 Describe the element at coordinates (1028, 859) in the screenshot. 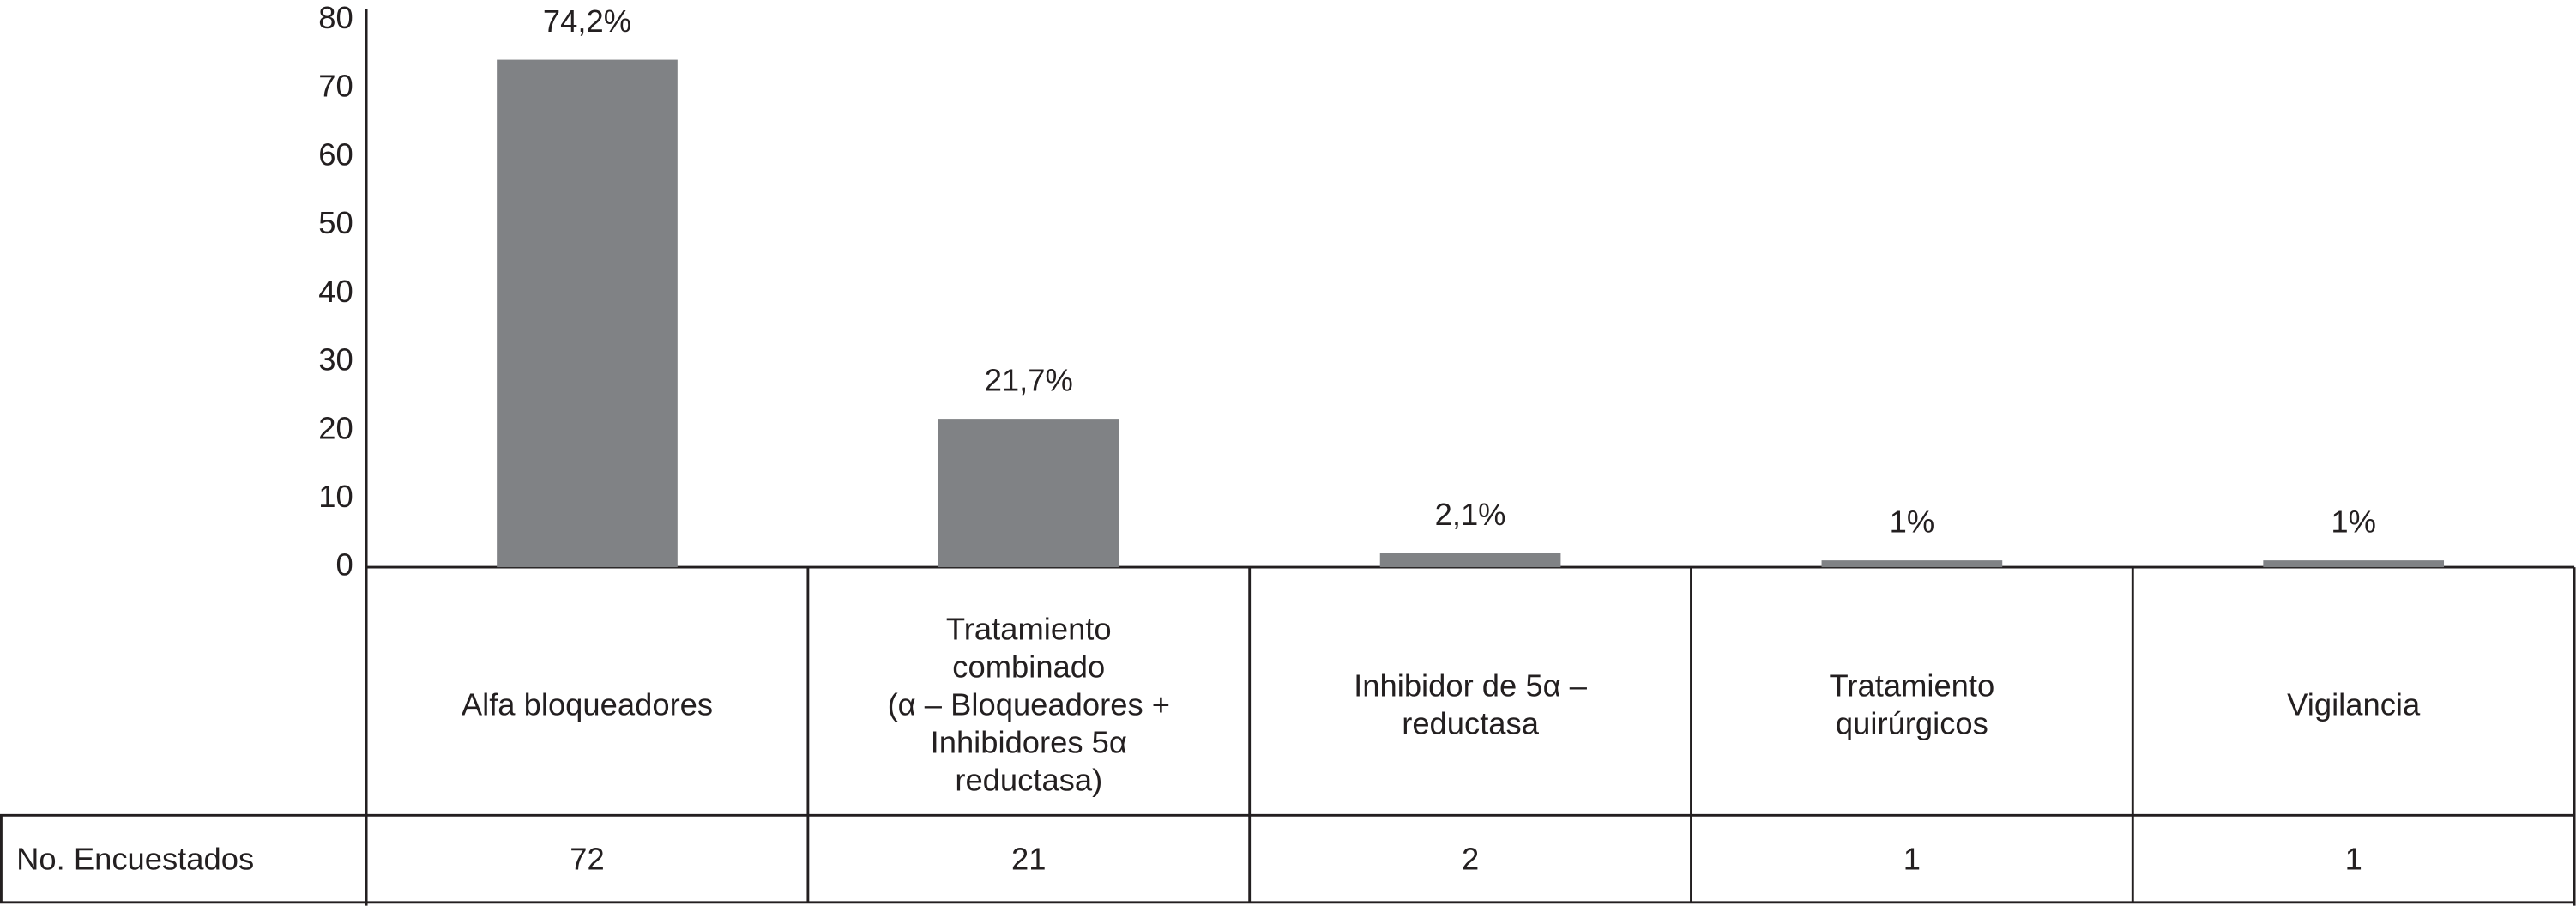

I see `table-cell: 21` at that location.